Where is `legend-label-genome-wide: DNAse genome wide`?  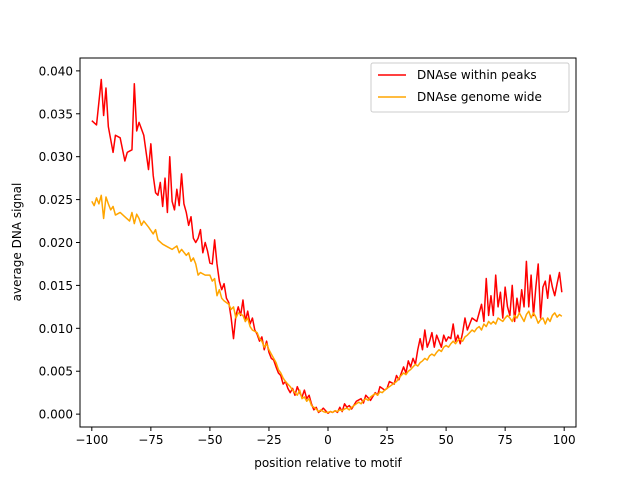 legend-label-genome-wide: DNAse genome wide is located at coordinates (479, 97).